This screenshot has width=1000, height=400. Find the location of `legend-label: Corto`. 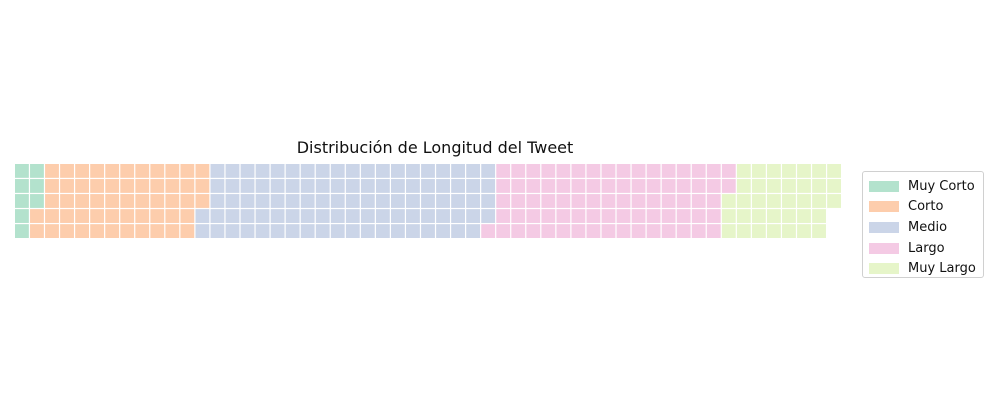

legend-label: Corto is located at coordinates (926, 207).